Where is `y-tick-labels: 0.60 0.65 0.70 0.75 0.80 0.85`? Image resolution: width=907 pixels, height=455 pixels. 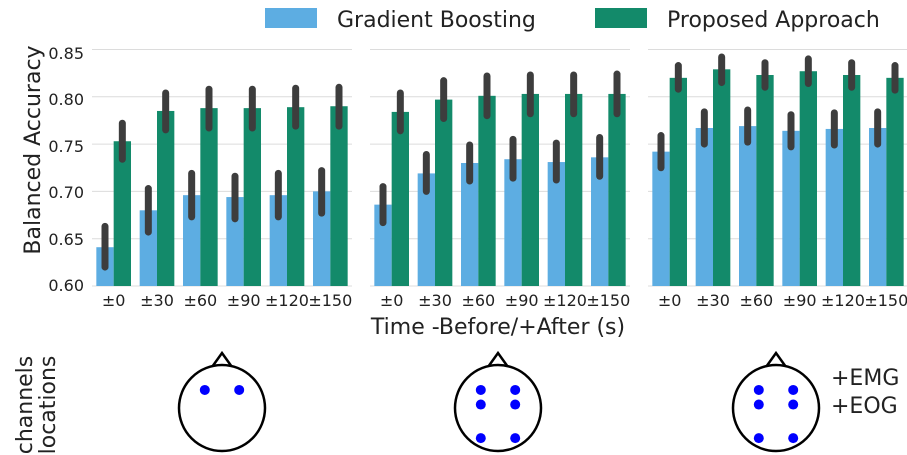 y-tick-labels: 0.60 0.65 0.70 0.75 0.80 0.85 is located at coordinates (66, 169).